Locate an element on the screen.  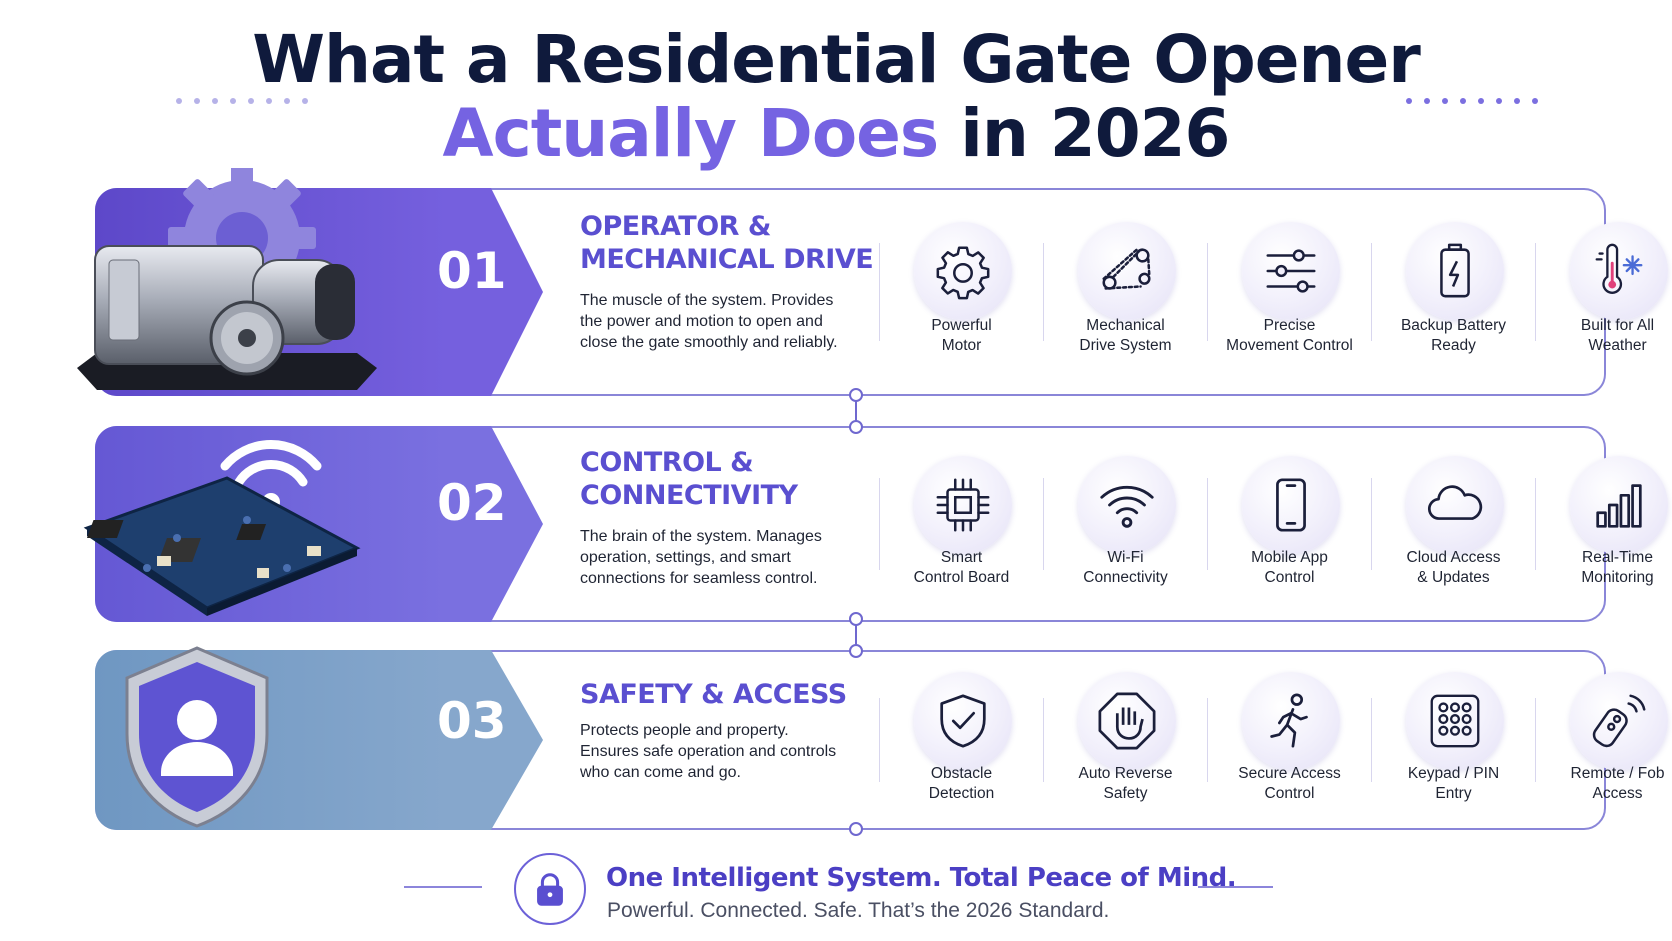
feature-label: Wi-Fi Connectivity is located at coordinates (1125, 567).